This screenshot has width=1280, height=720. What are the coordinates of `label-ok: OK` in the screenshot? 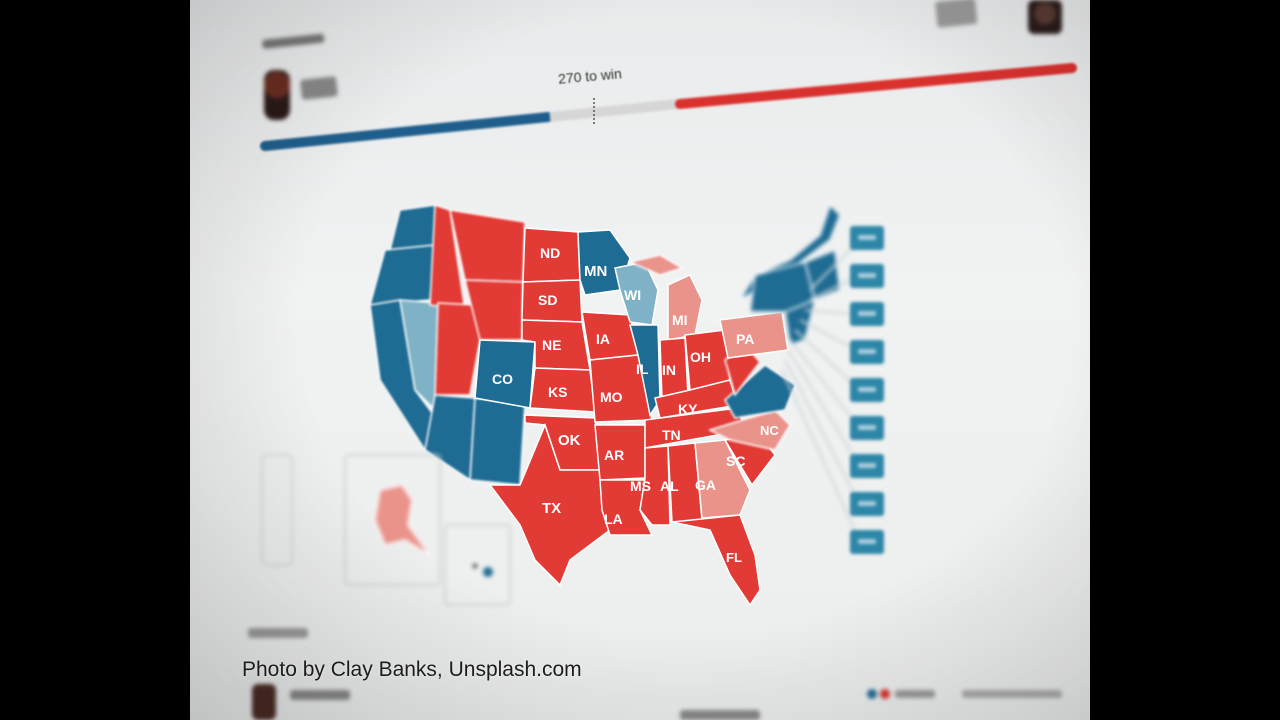 It's located at (569, 440).